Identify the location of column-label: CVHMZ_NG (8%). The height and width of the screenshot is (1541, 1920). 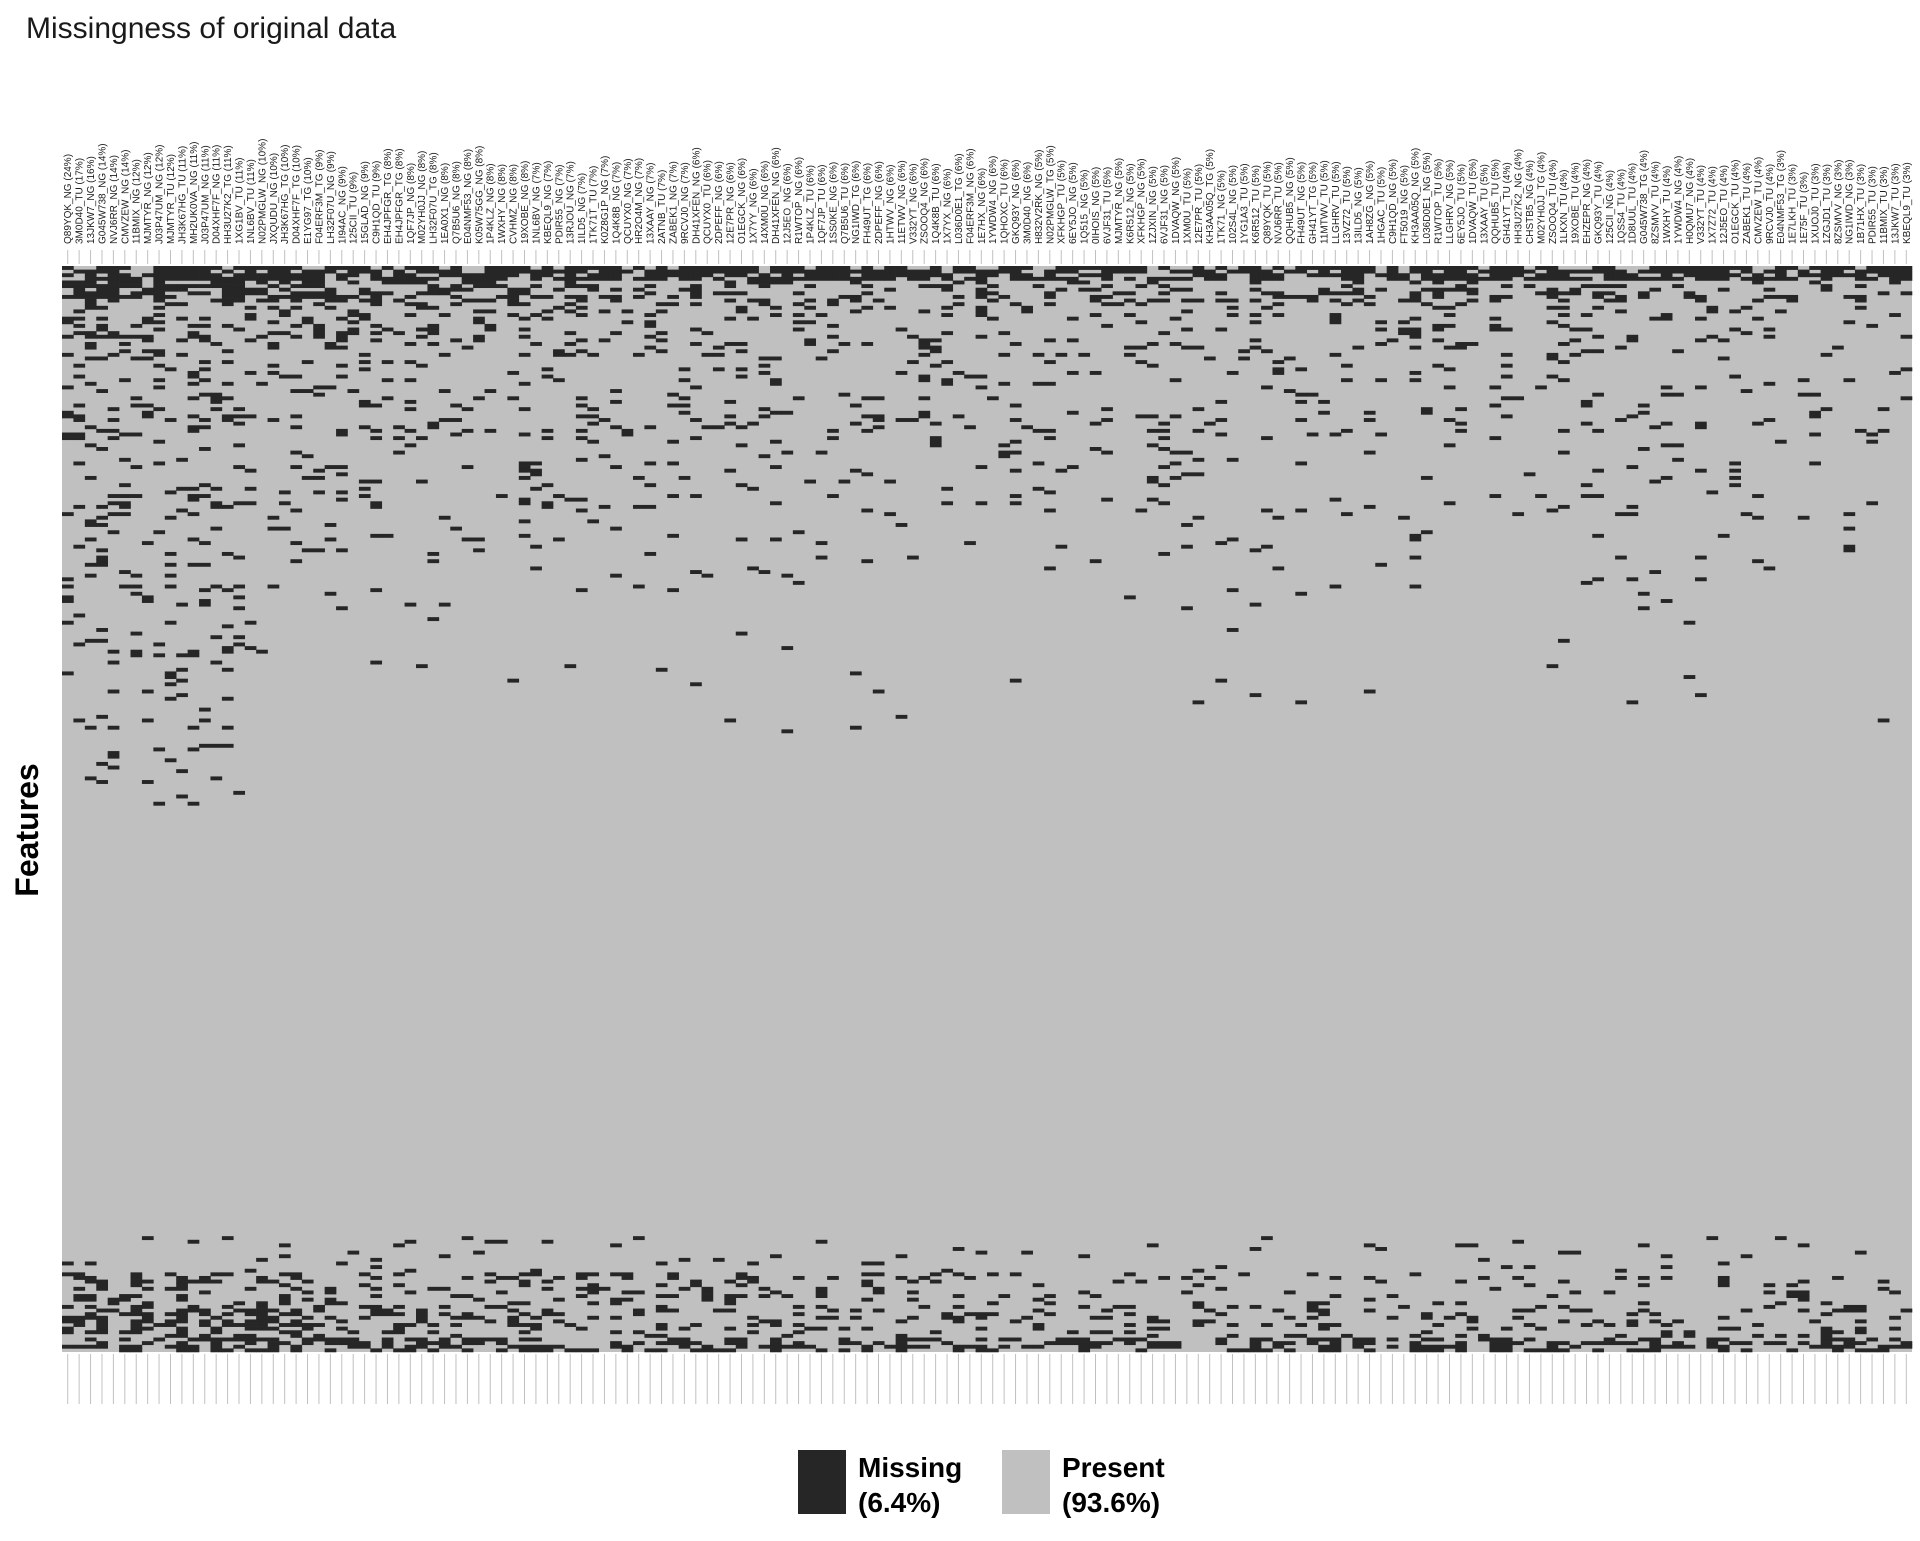
(514, 204).